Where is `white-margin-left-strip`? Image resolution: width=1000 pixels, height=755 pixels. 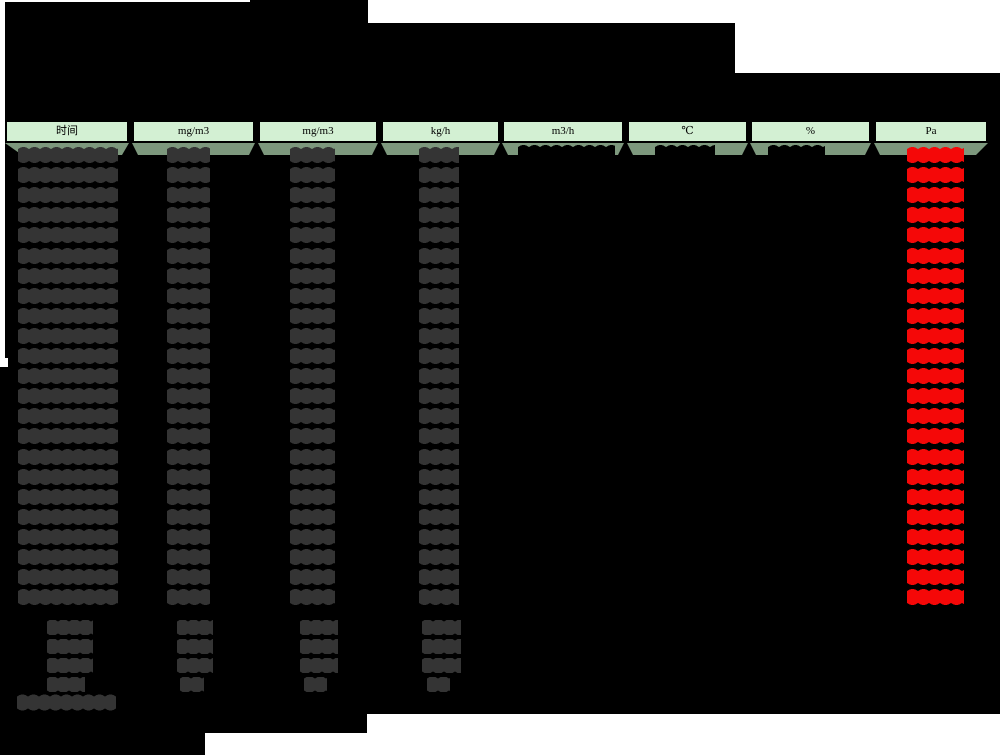
white-margin-left-strip is located at coordinates (2, 183).